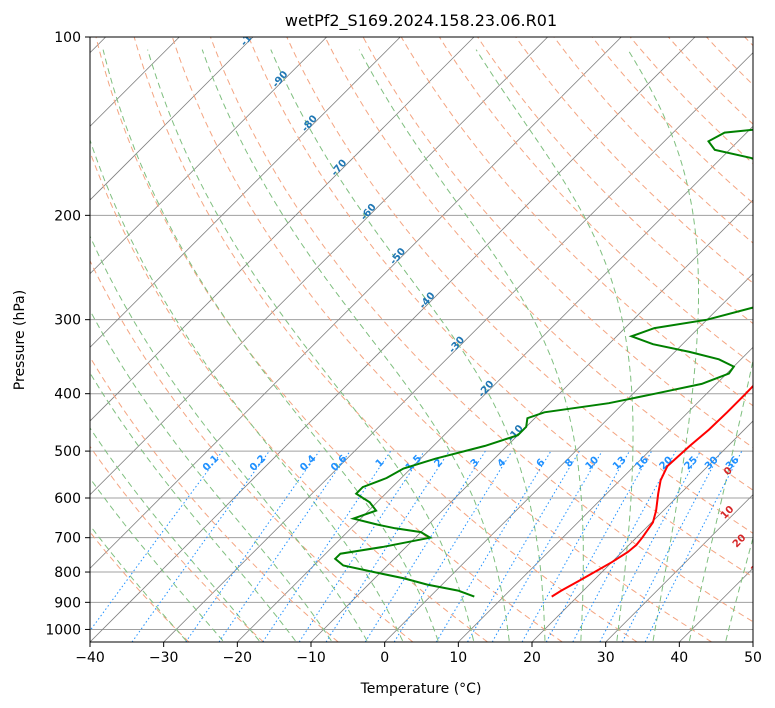 The width and height of the screenshot is (775, 708). What do you see at coordinates (67, 452) in the screenshot?
I see `y-tick-label: 500` at bounding box center [67, 452].